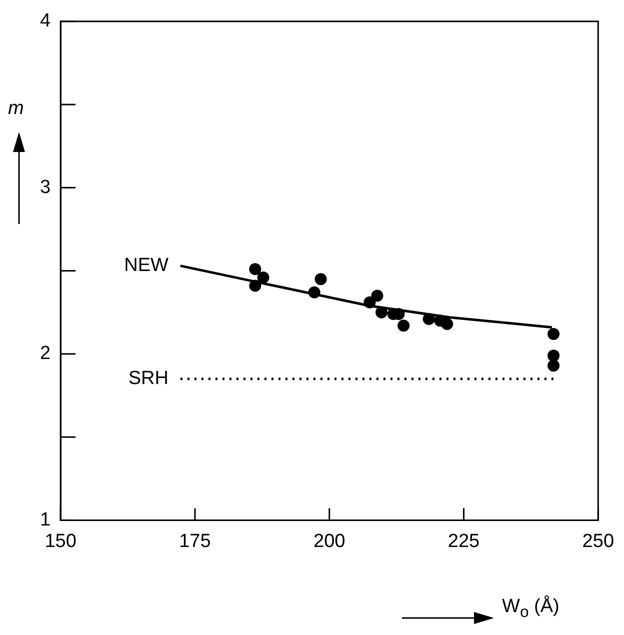 The width and height of the screenshot is (624, 635). I want to click on x-tick-label: 225, so click(464, 541).